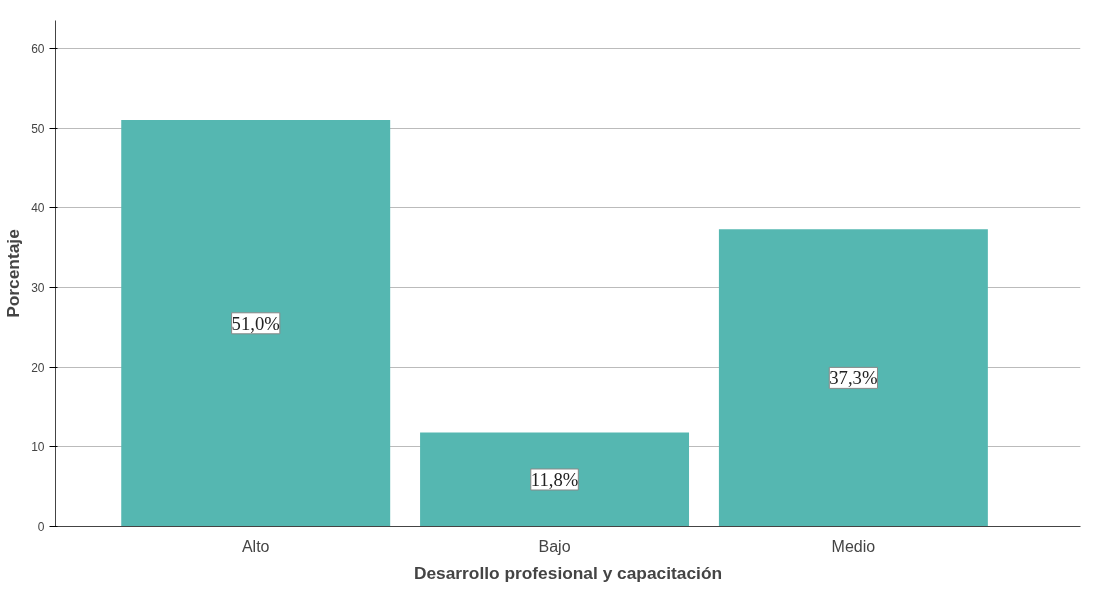 This screenshot has height=593, width=1097. I want to click on x-tick-label: Bajo, so click(554, 546).